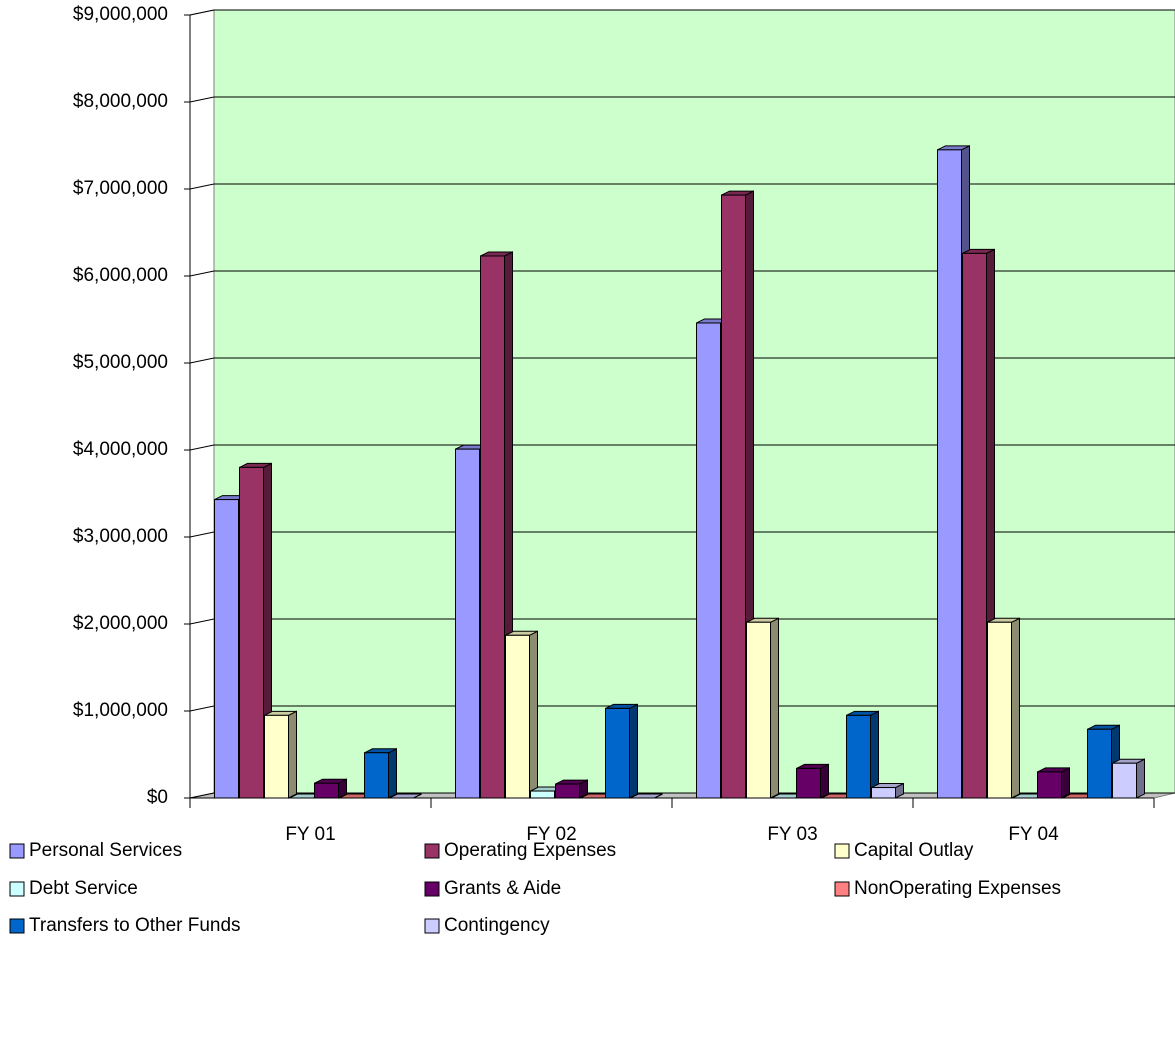 This screenshot has width=1175, height=1038. What do you see at coordinates (135, 925) in the screenshot?
I see `legend-label: Transfers to Other Funds` at bounding box center [135, 925].